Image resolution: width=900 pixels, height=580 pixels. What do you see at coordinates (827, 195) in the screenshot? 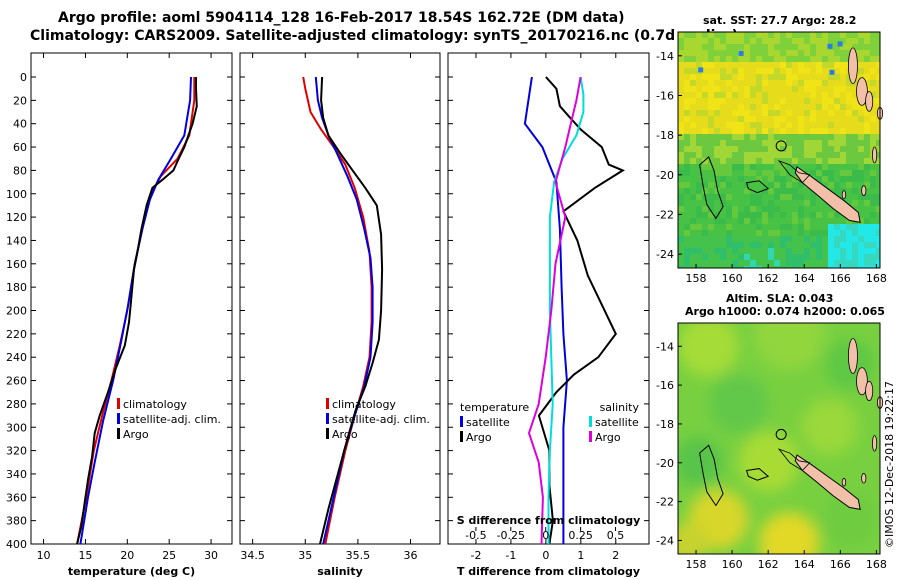
I see `island-new-caledonia` at bounding box center [827, 195].